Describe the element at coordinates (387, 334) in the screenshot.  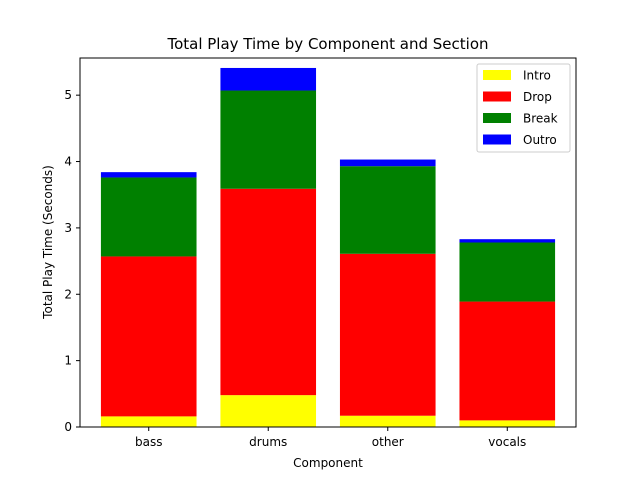
I see `bar-other-drop` at that location.